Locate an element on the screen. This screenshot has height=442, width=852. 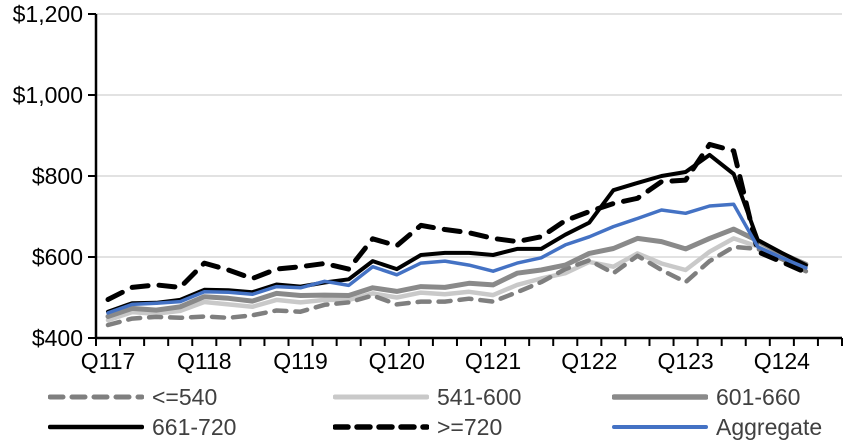
legend-item-aggregate: Aggregate is located at coordinates (717, 427).